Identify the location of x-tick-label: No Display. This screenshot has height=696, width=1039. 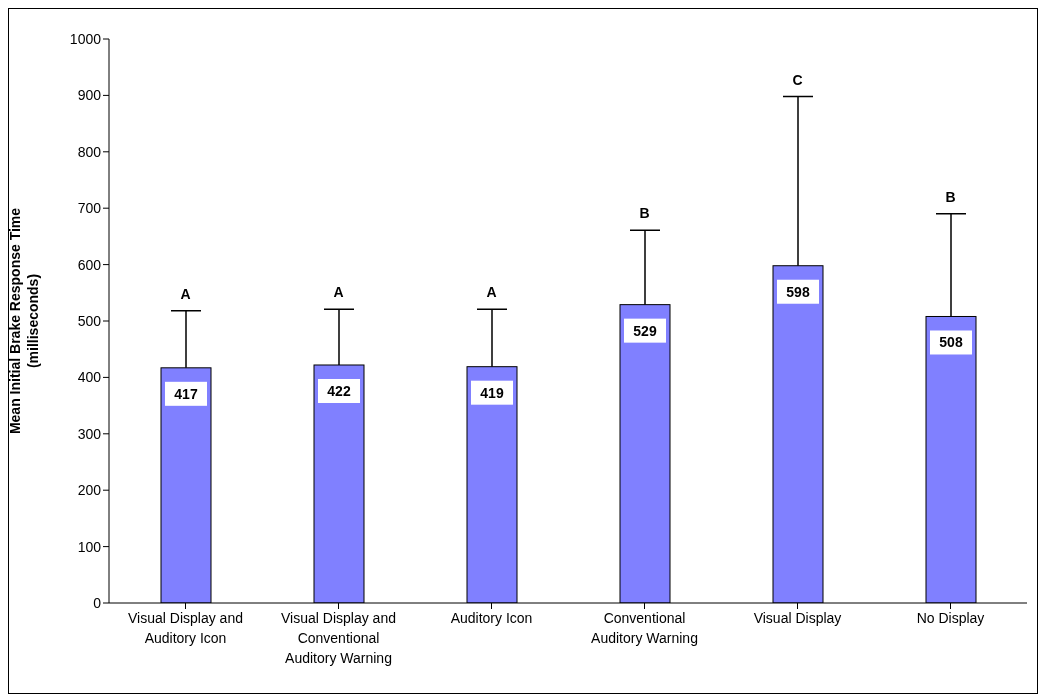
(950, 618).